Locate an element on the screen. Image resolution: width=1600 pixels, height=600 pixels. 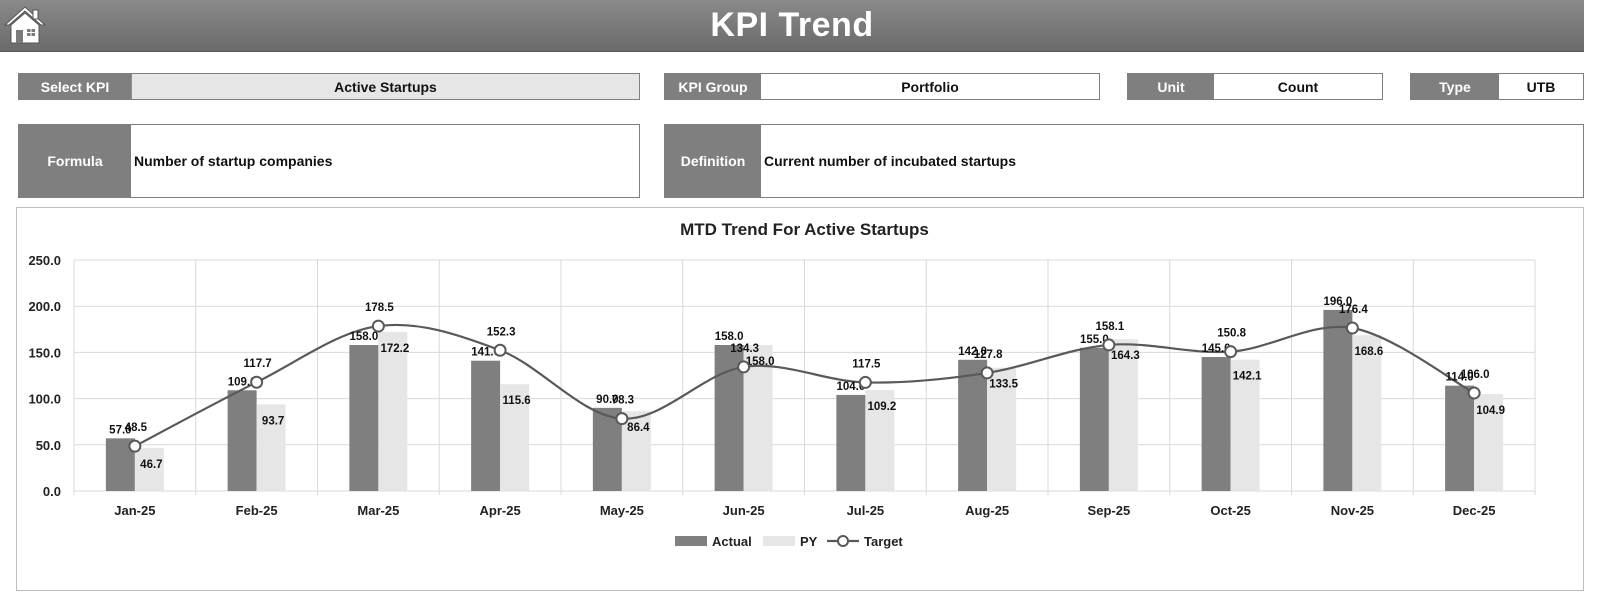
data-label-py: 46.7 is located at coordinates (151, 465).